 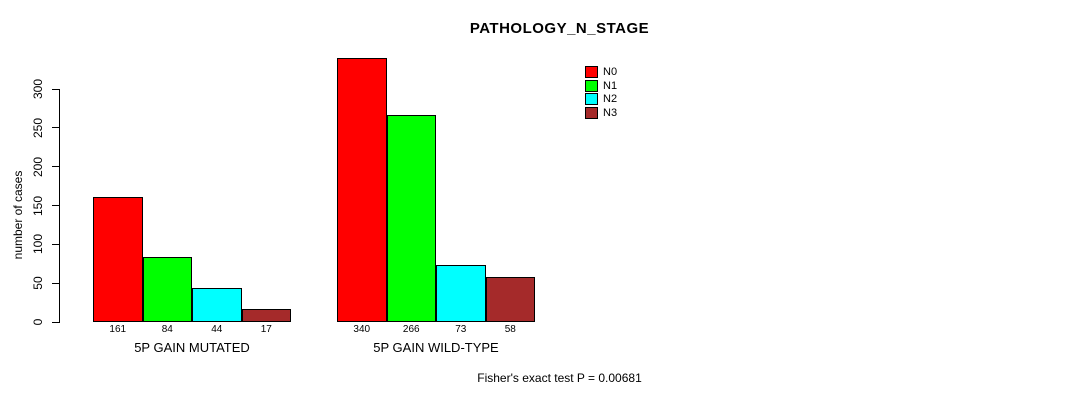 I want to click on legend-item-n0: N0, so click(x=615, y=72).